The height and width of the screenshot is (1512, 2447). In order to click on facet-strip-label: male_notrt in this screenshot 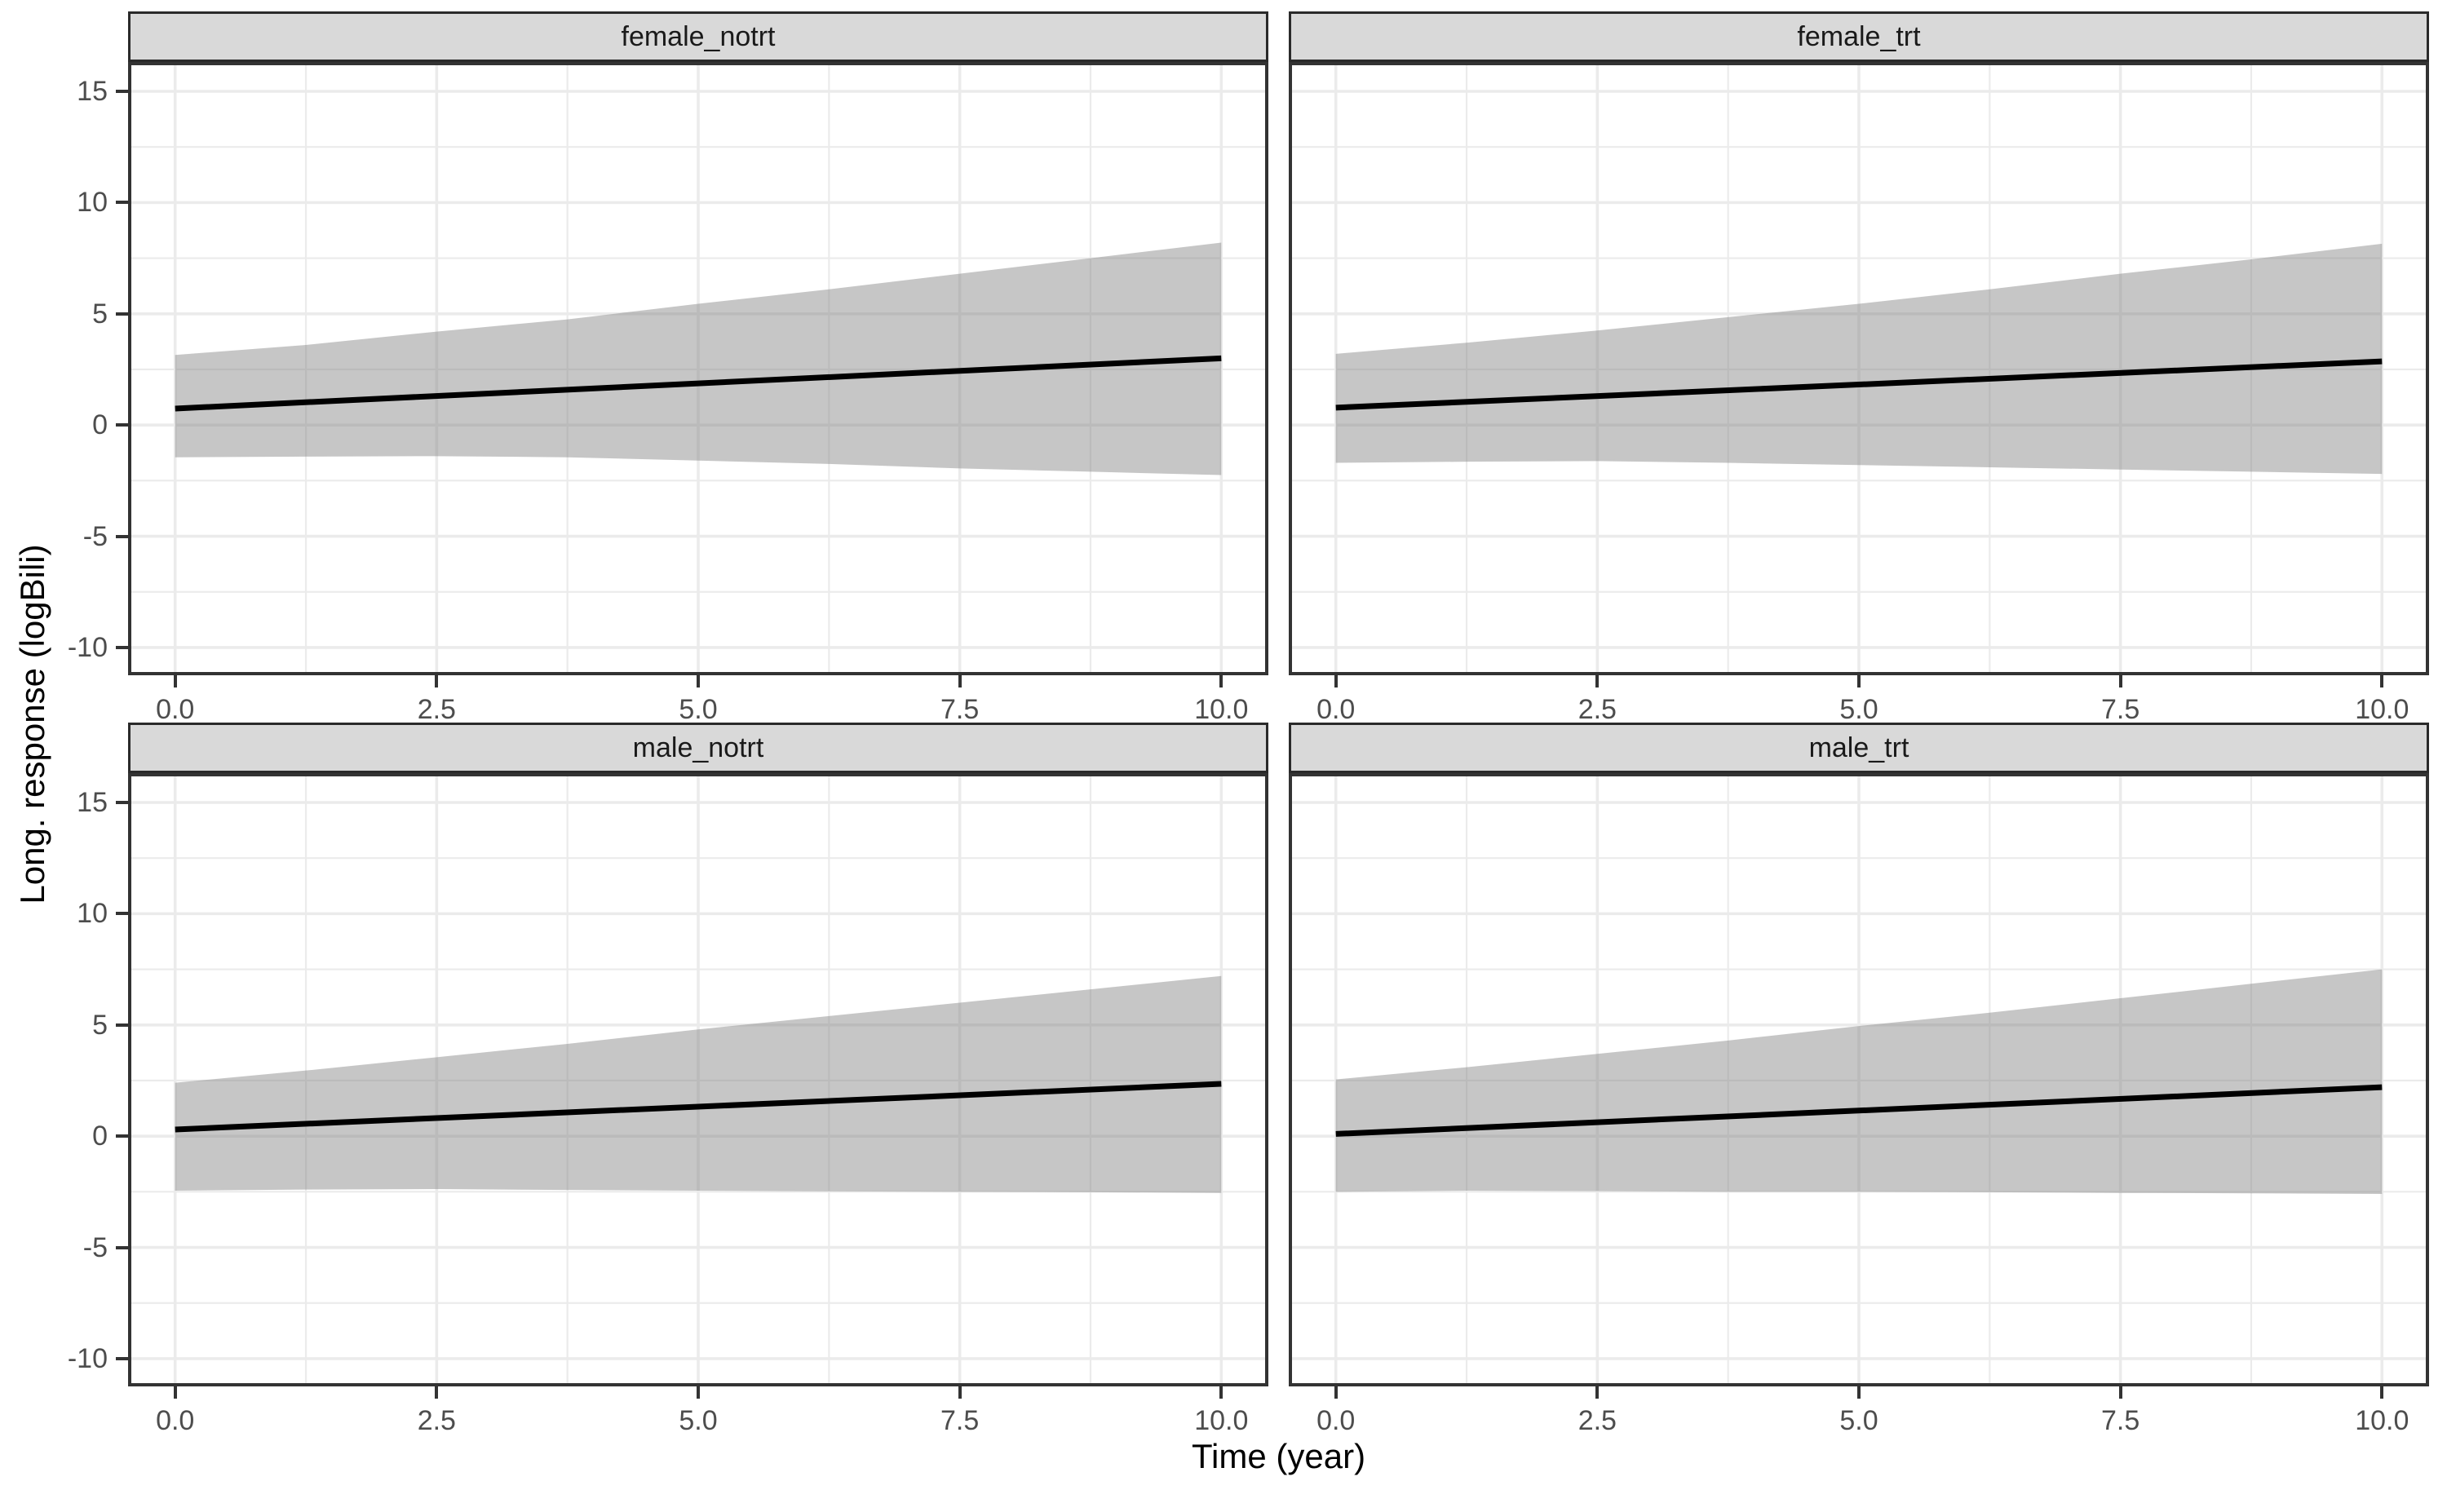, I will do `click(698, 747)`.